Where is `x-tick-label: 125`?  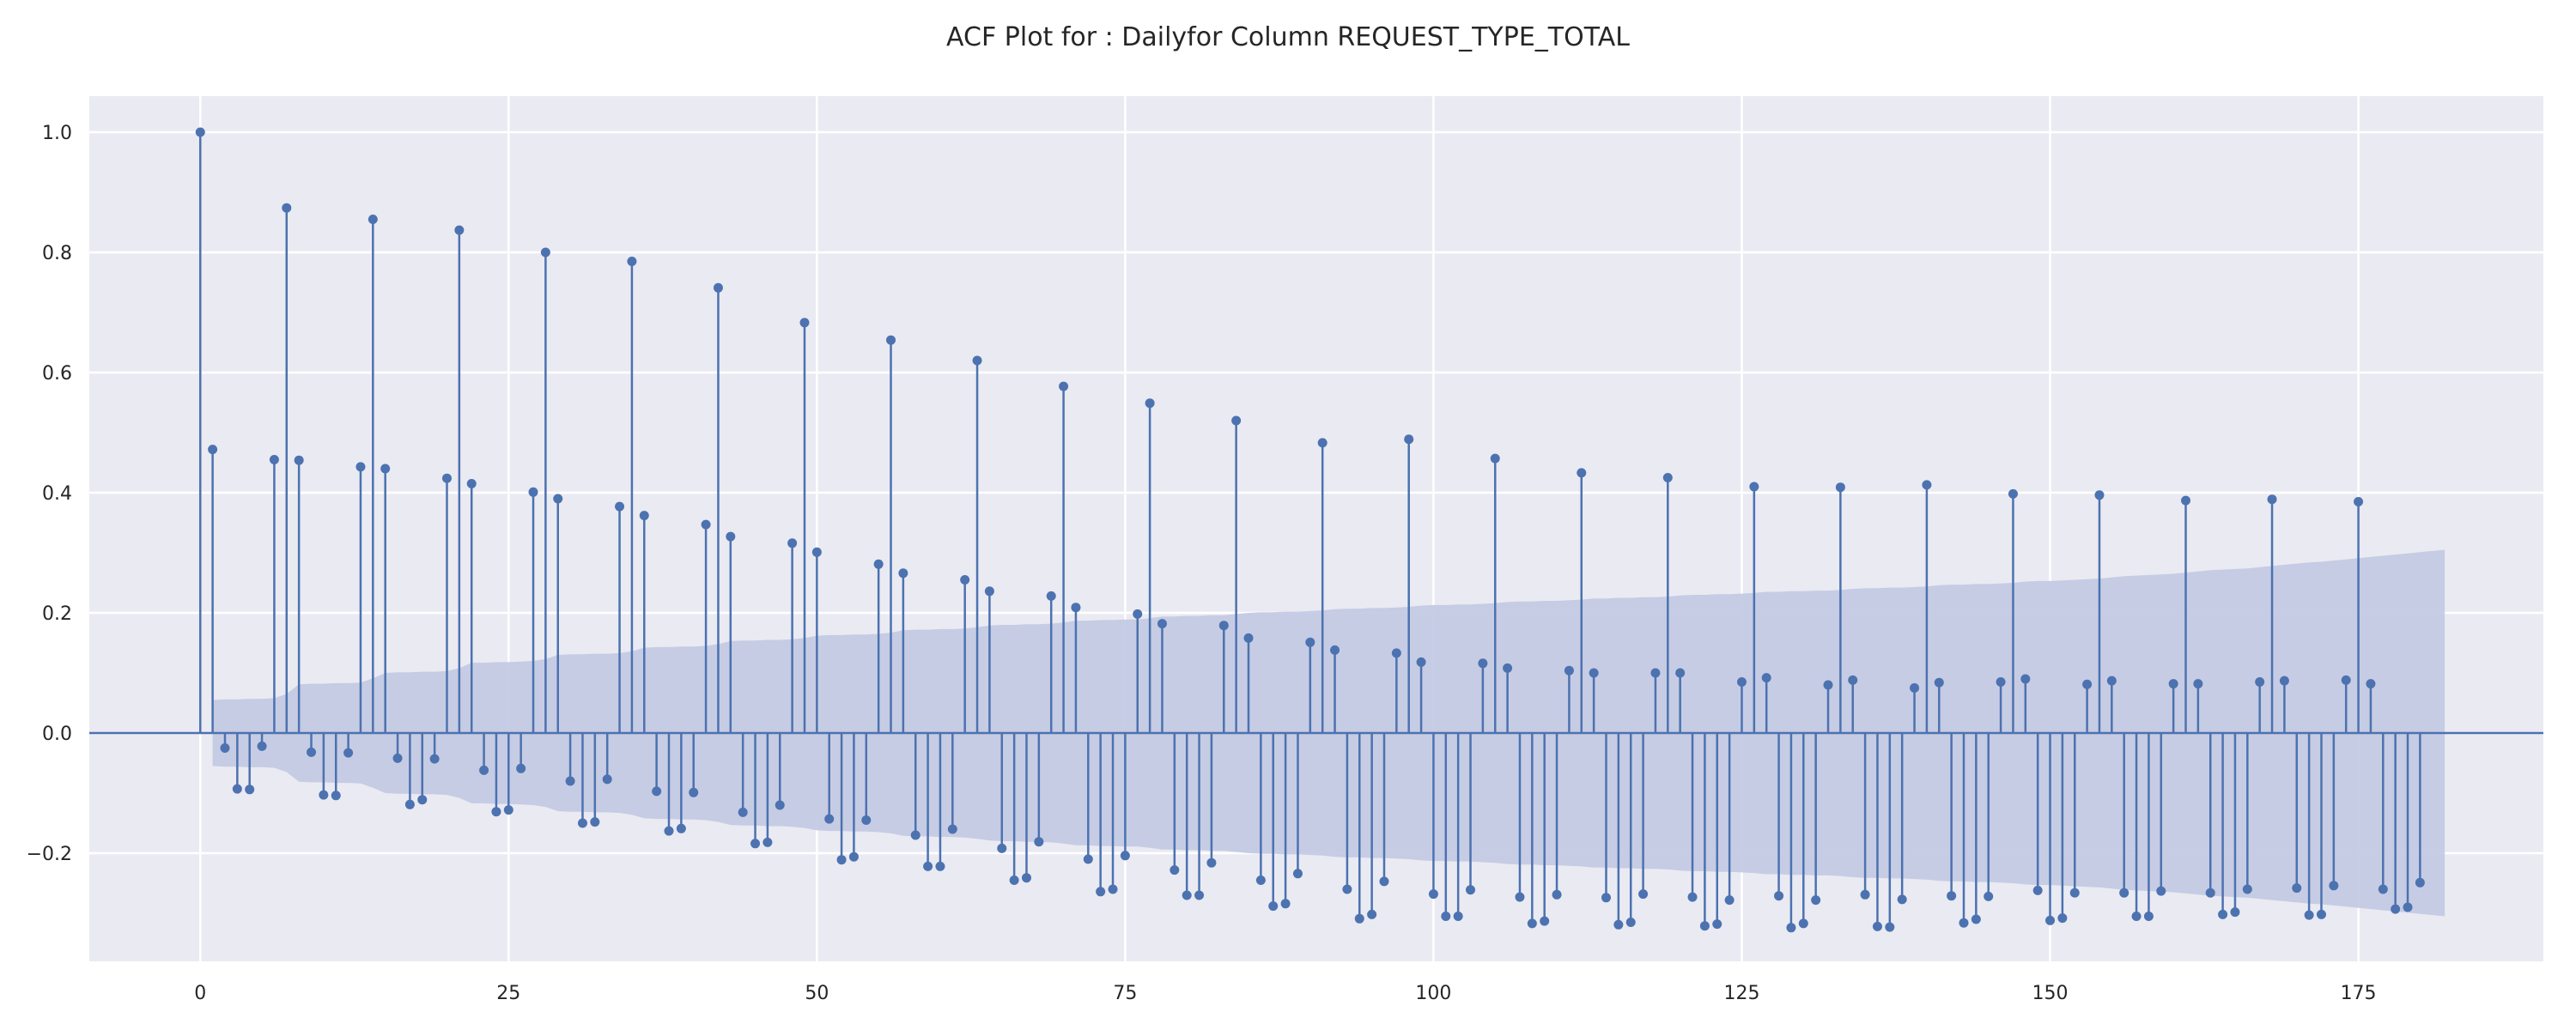 x-tick-label: 125 is located at coordinates (1741, 993).